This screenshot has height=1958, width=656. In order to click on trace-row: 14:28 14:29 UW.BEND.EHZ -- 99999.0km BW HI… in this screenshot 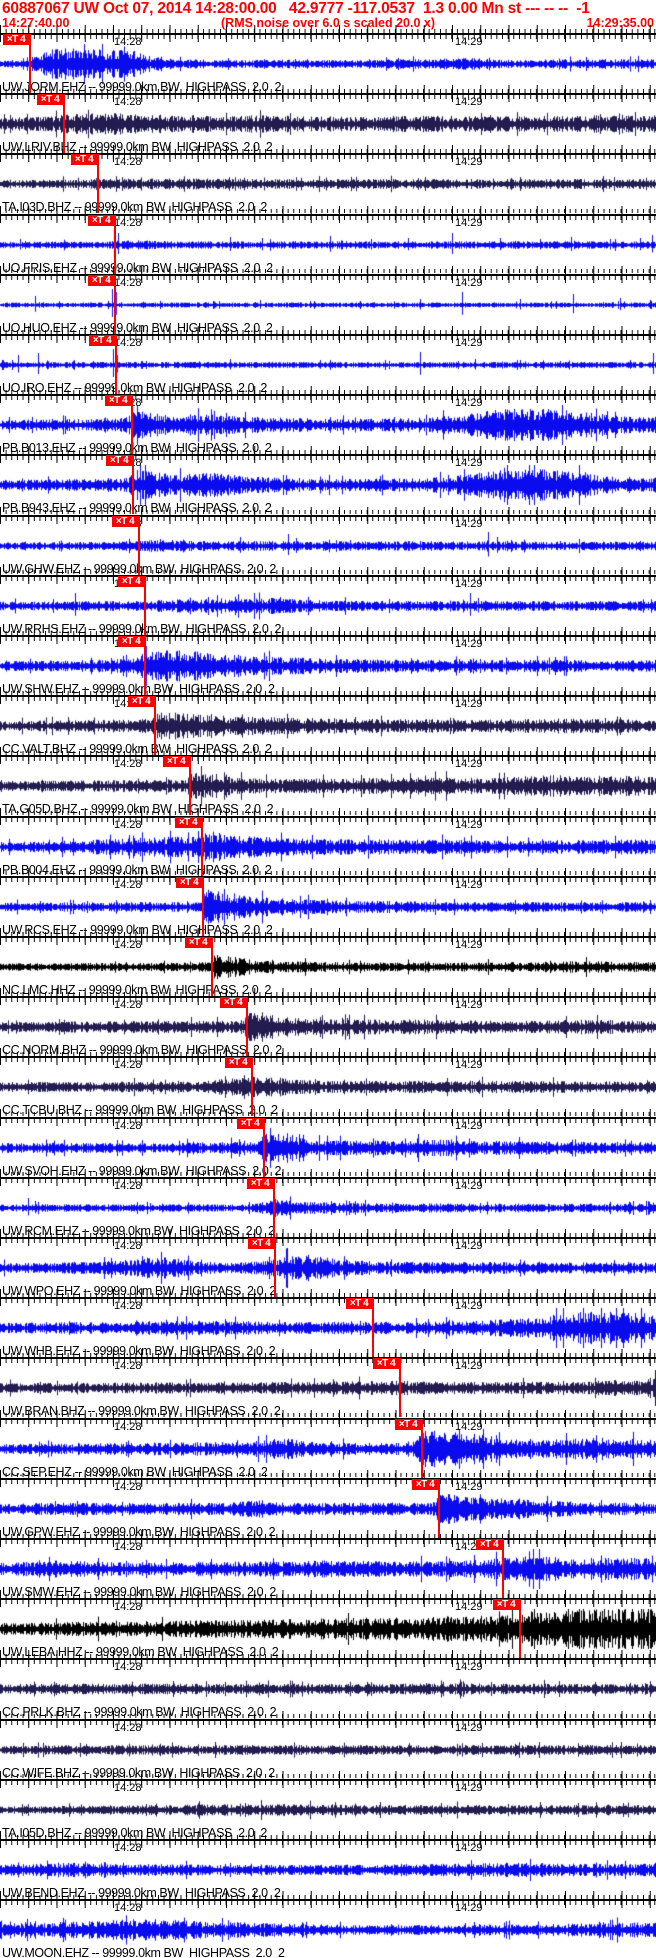, I will do `click(328, 1865)`.